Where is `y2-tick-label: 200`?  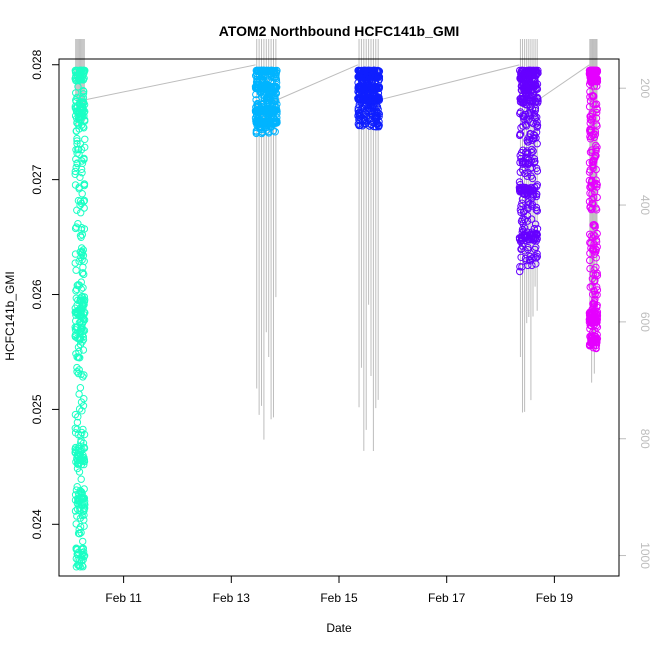
y2-tick-label: 200 is located at coordinates (644, 88).